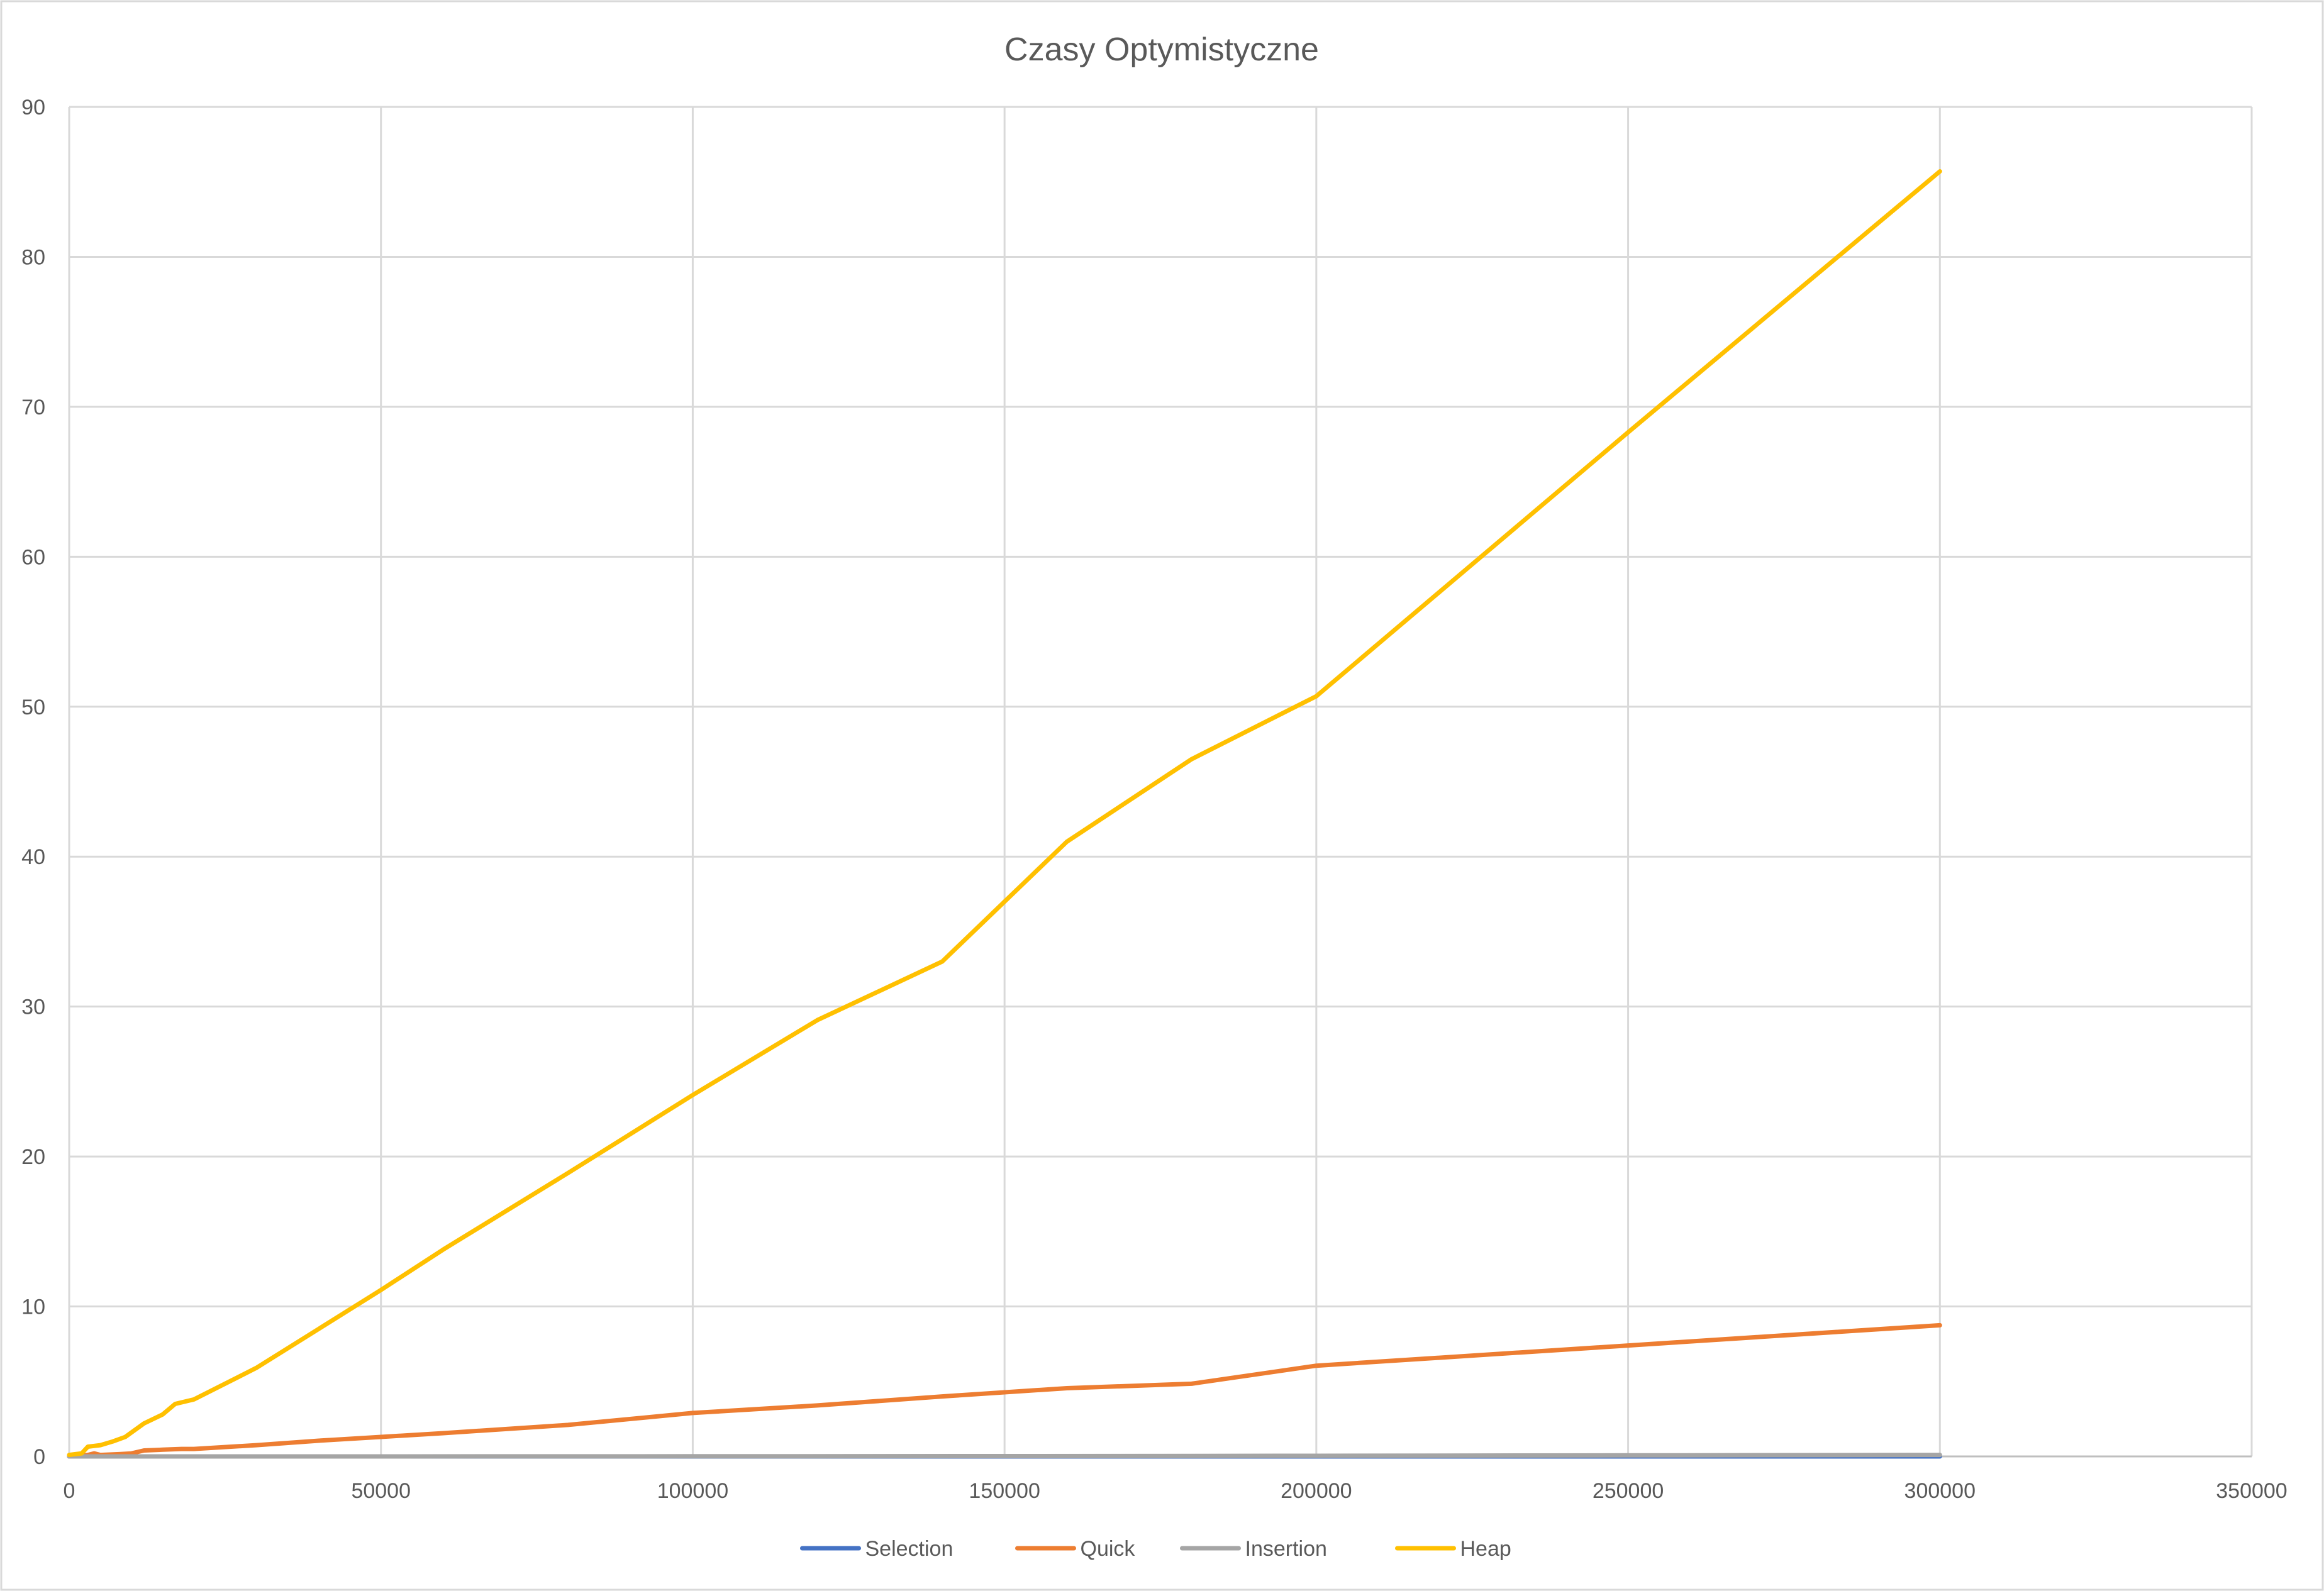  I want to click on y-tick-label: 50, so click(33, 708).